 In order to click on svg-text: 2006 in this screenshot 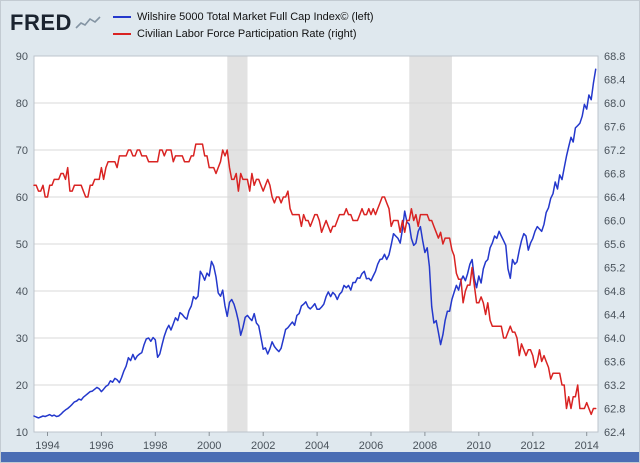, I will do `click(371, 446)`.